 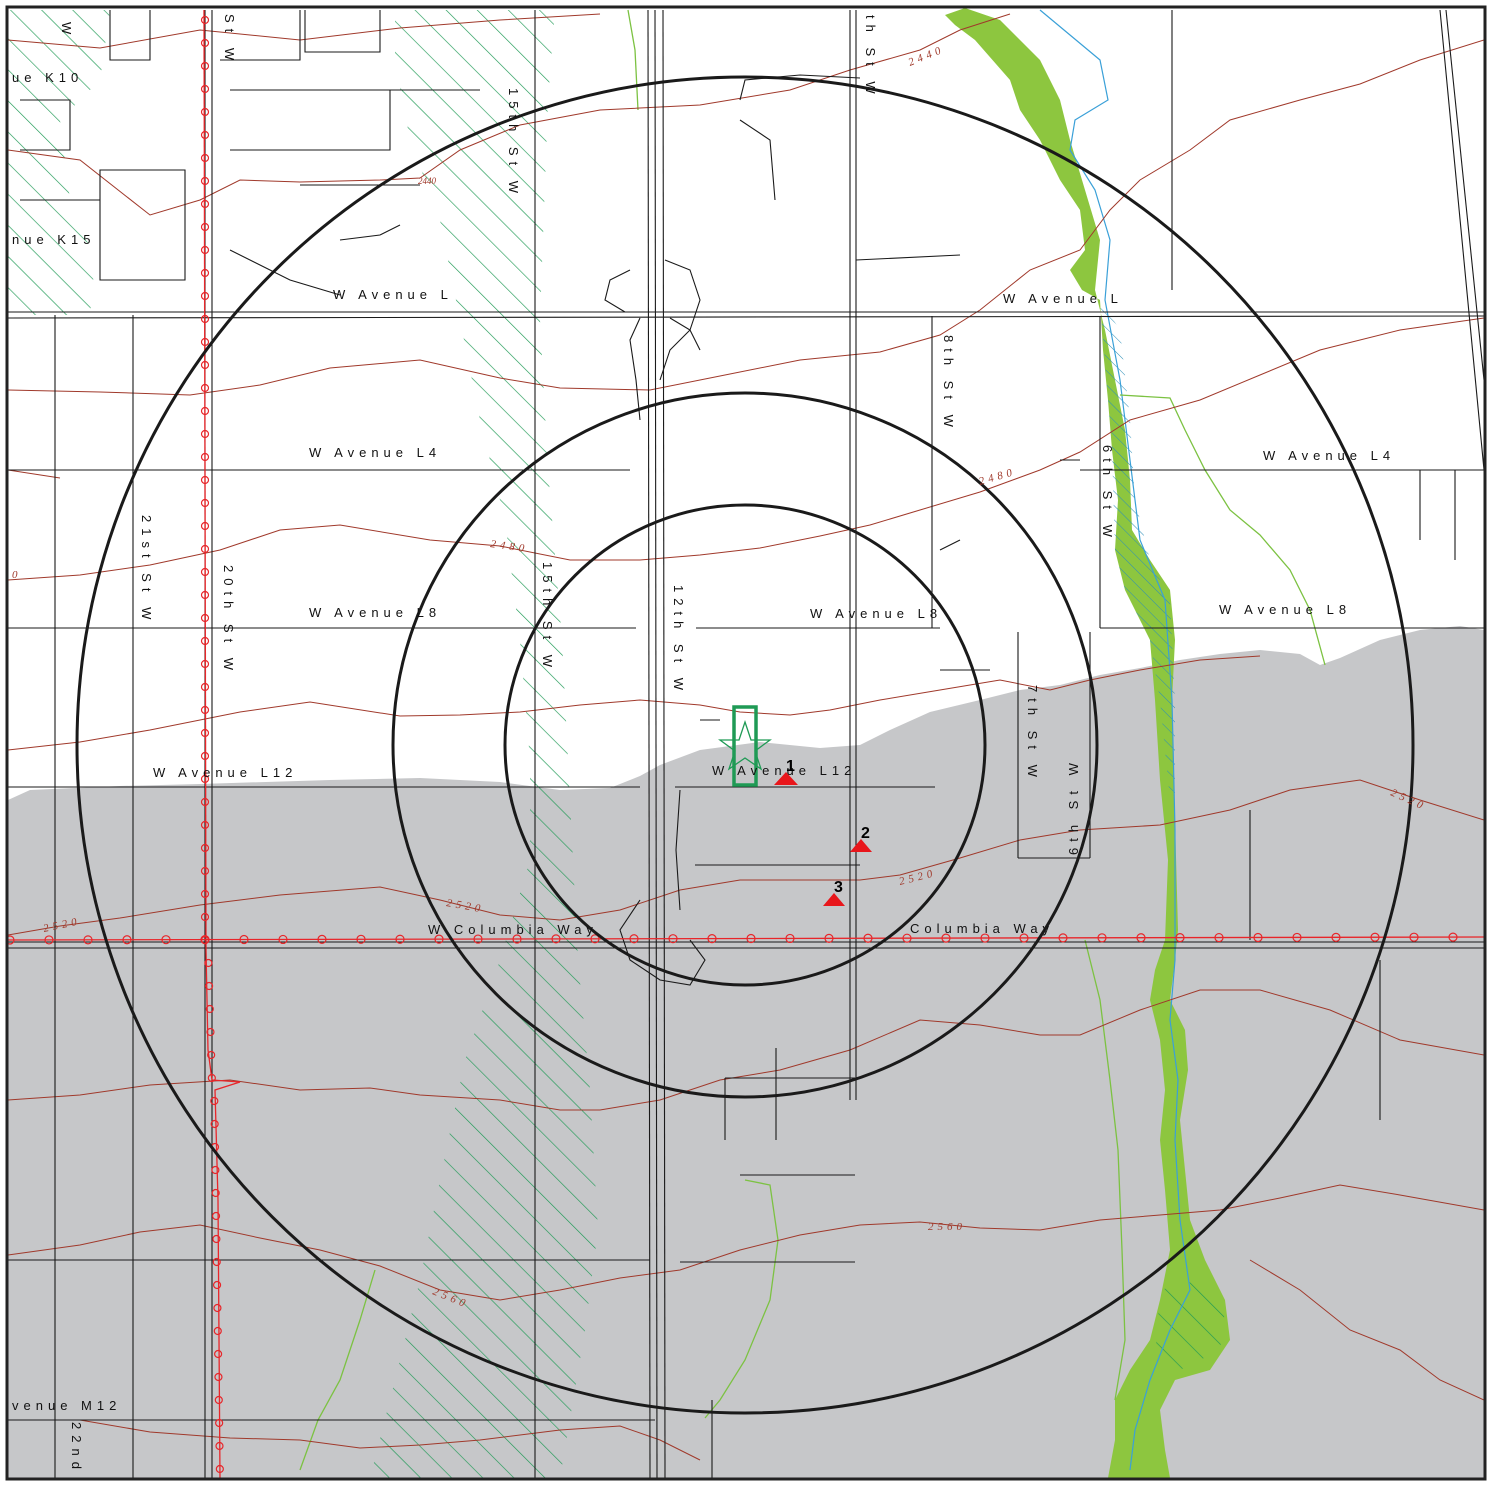 What do you see at coordinates (1105, 1170) in the screenshot?
I see `creek-lower` at bounding box center [1105, 1170].